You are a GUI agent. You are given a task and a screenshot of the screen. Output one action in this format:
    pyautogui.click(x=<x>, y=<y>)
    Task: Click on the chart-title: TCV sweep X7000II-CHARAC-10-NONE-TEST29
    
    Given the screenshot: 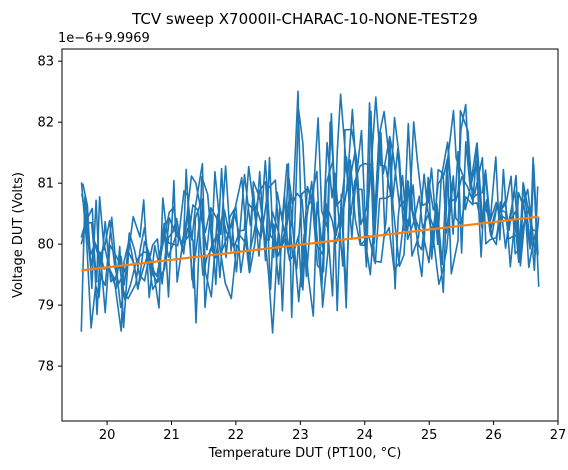 What is the action you would take?
    pyautogui.click(x=304, y=19)
    